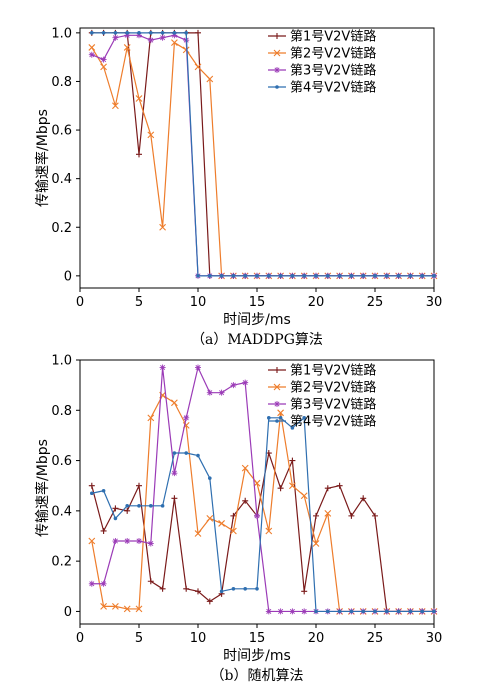 Image resolution: width=486 pixels, height=692 pixels. What do you see at coordinates (198, 302) in the screenshot?
I see `x-tick-label: 10` at bounding box center [198, 302].